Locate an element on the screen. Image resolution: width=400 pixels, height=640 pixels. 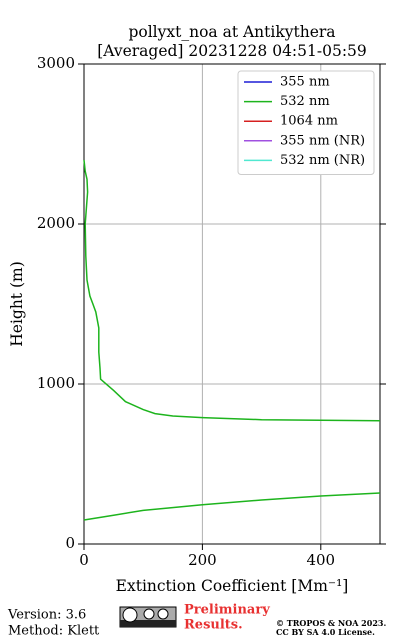
chart-title: [Averaged] 20231228 04:51-05:59 is located at coordinates (232, 51).